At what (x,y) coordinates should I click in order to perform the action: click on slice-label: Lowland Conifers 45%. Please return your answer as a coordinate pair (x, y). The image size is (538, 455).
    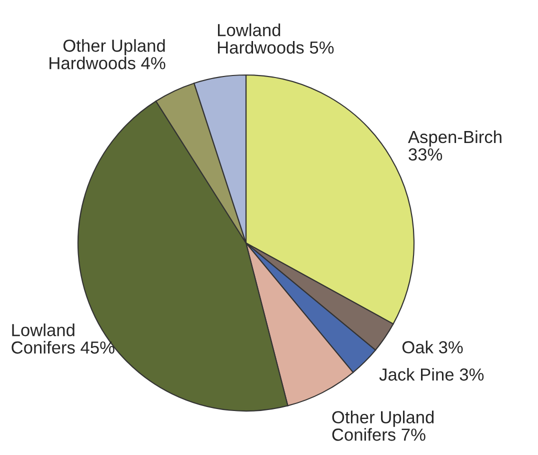
    Looking at the image, I should click on (63, 338).